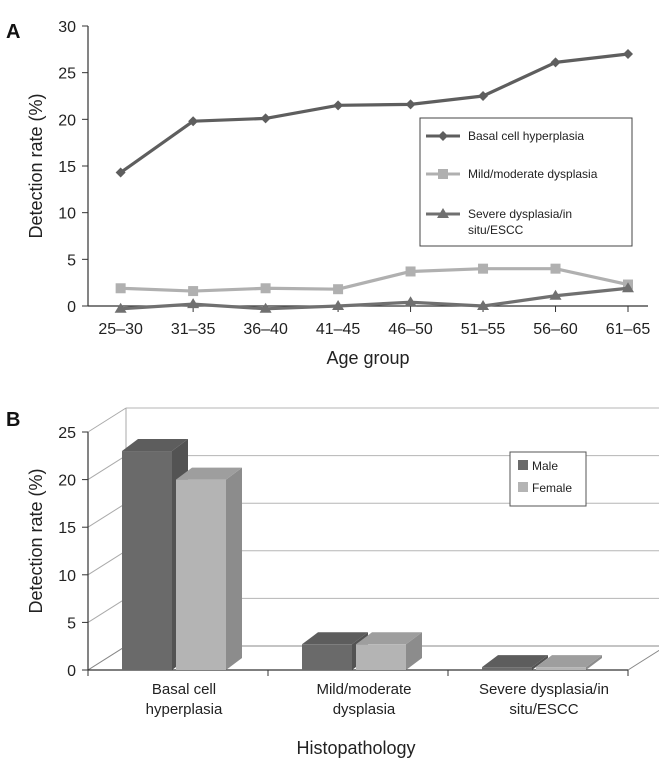 Image resolution: width=659 pixels, height=761 pixels. Describe the element at coordinates (71, 307) in the screenshot. I see `panel-a-y-tick-label: 0` at that location.